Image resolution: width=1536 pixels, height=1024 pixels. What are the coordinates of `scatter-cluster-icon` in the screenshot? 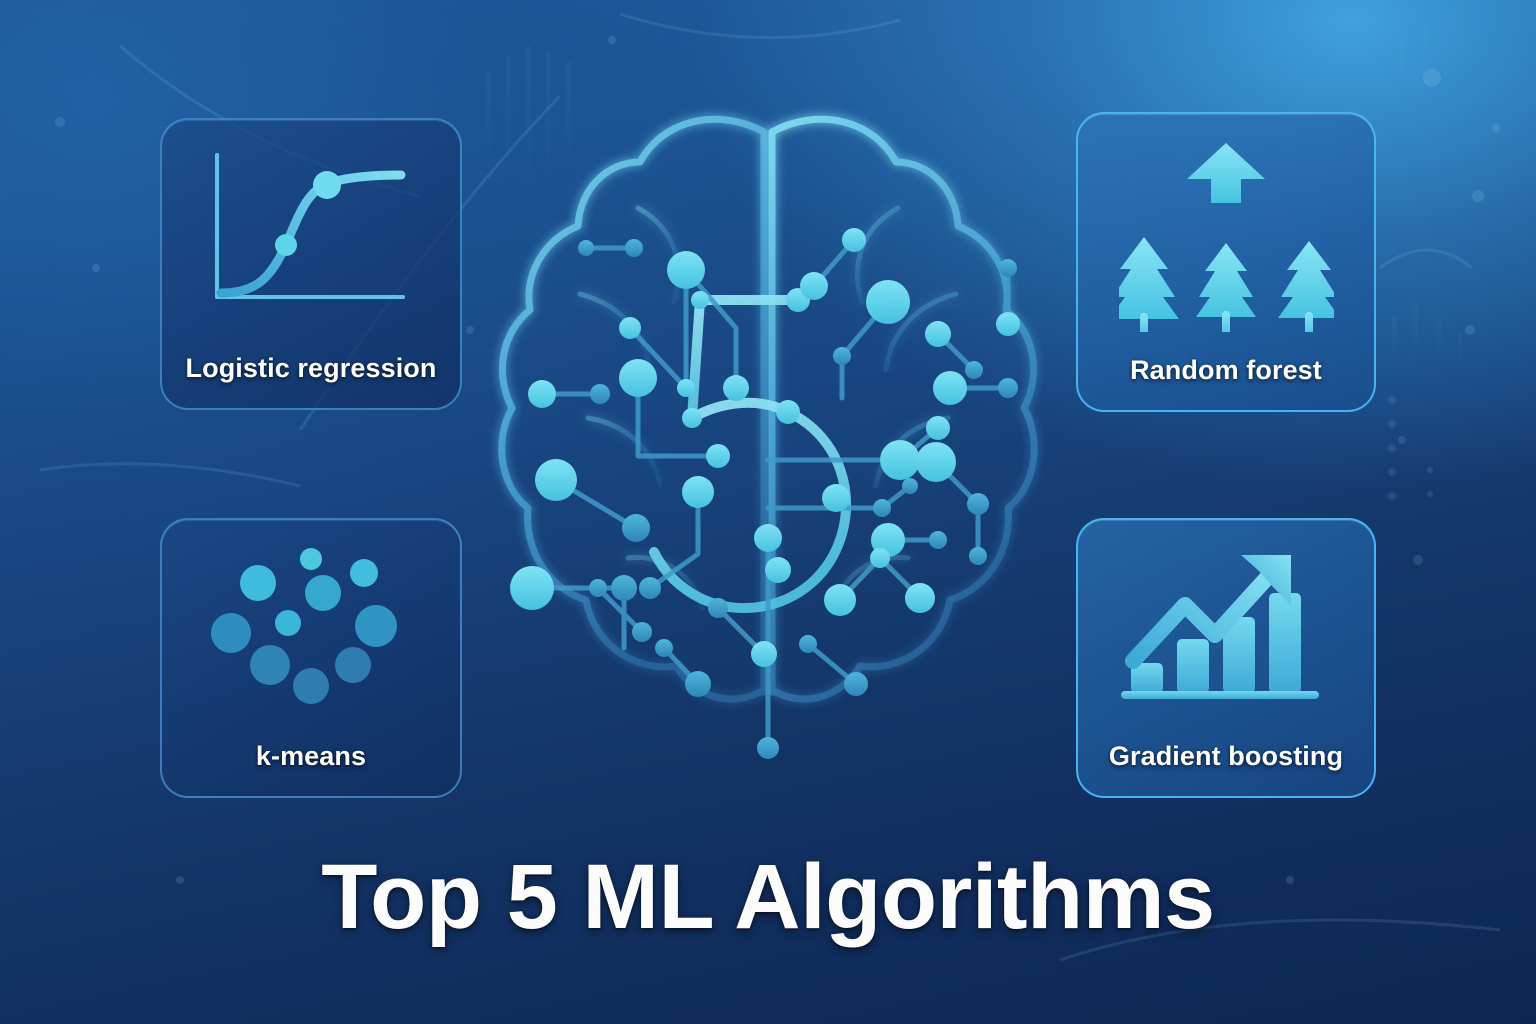 It's located at (311, 630).